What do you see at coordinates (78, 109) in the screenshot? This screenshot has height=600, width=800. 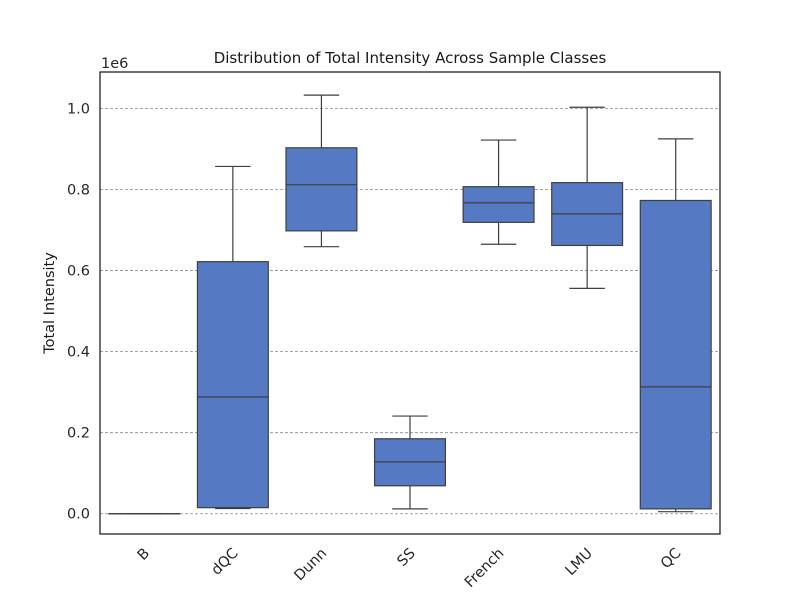 I see `y-tick-label: 1.0` at bounding box center [78, 109].